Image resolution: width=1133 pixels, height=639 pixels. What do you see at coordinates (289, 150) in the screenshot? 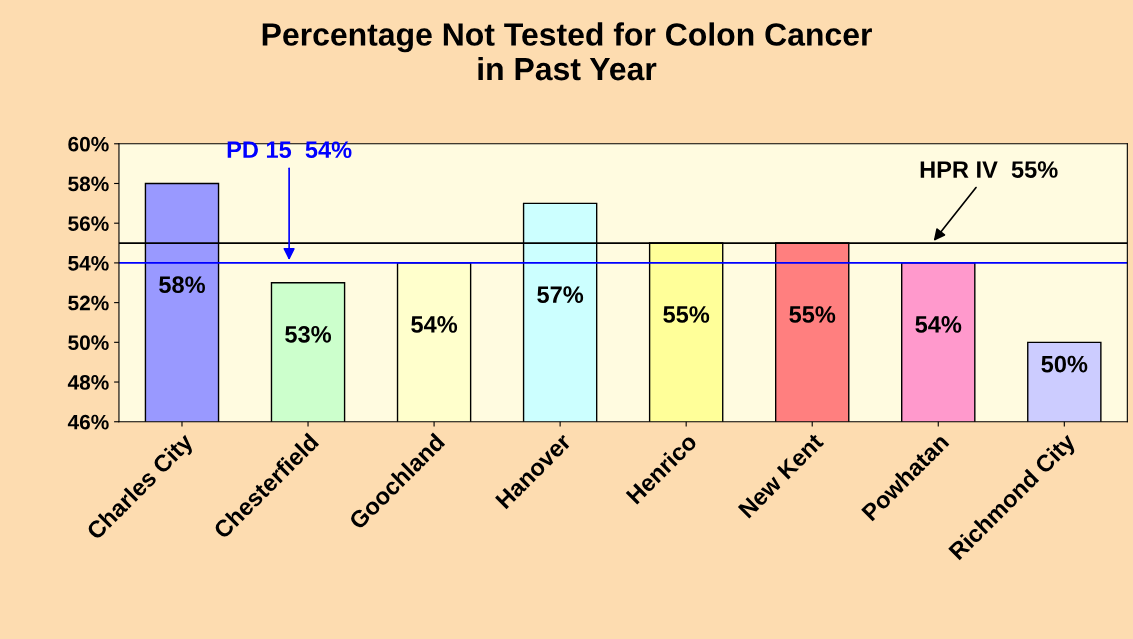
I see `ref-line-label: PD 15 54%` at bounding box center [289, 150].